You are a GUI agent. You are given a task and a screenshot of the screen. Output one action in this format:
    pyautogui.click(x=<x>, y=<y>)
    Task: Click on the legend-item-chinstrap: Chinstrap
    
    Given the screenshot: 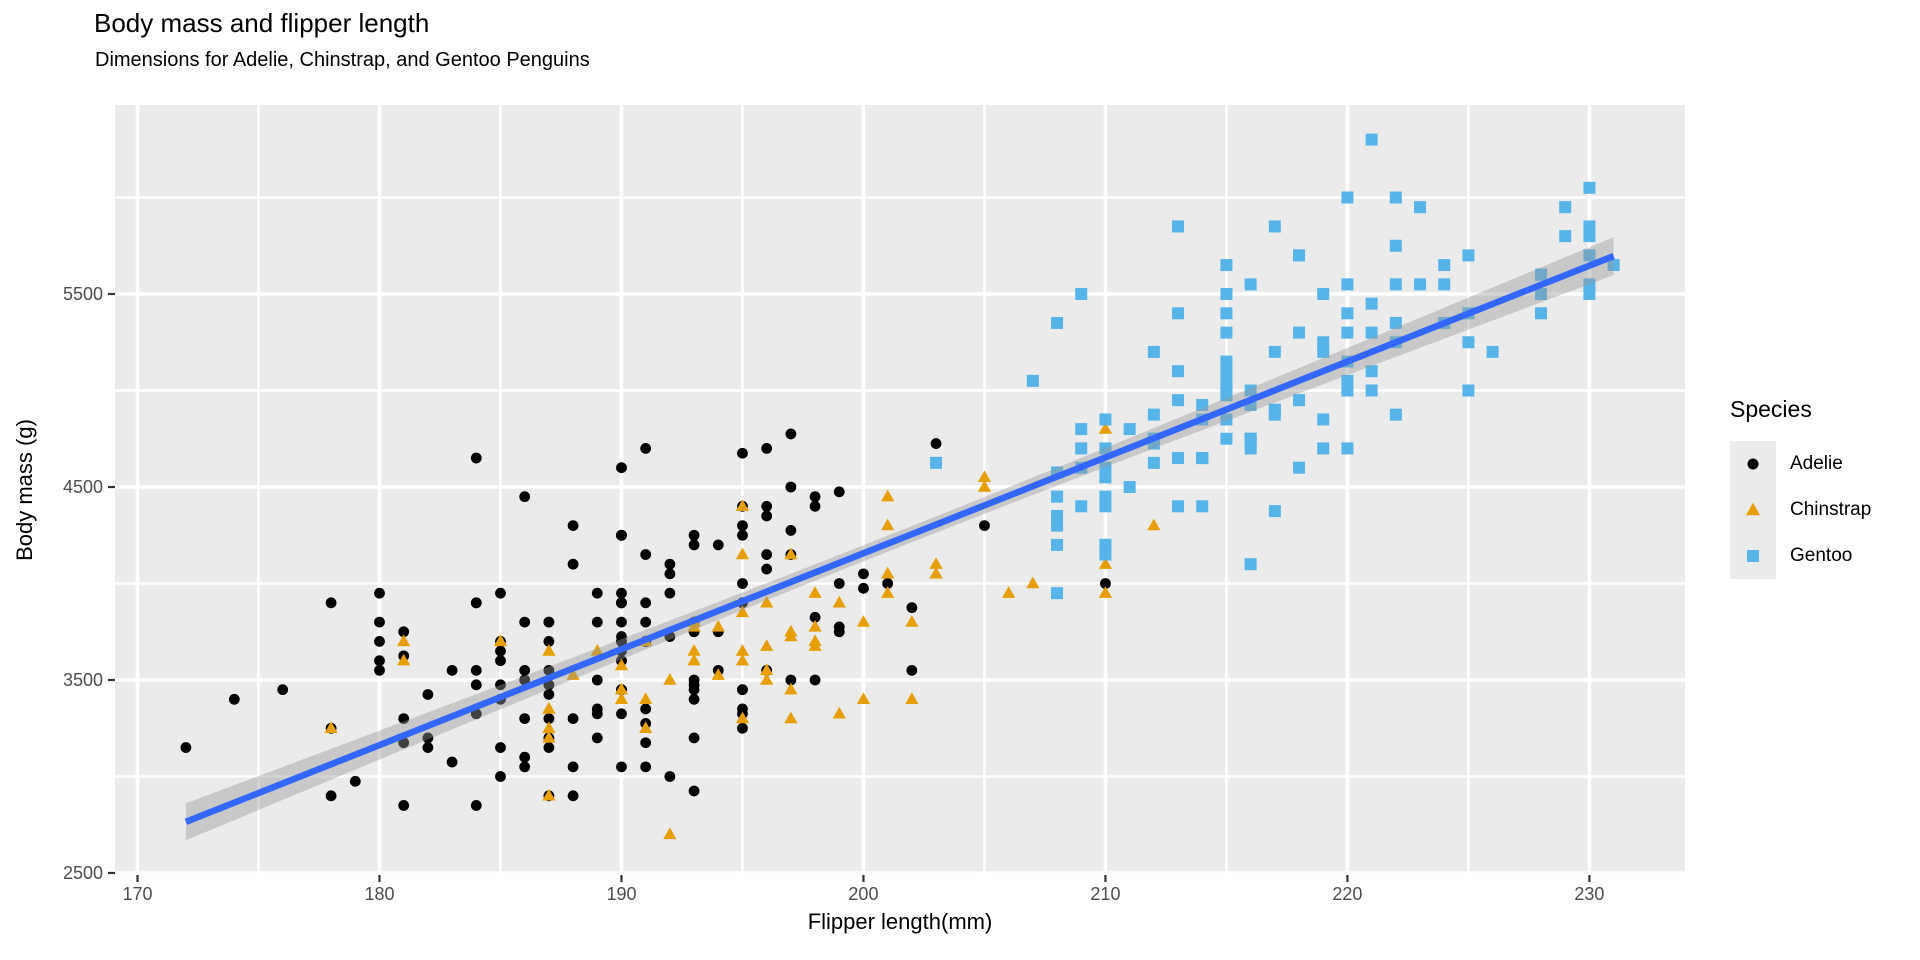 What is the action you would take?
    pyautogui.click(x=1800, y=510)
    